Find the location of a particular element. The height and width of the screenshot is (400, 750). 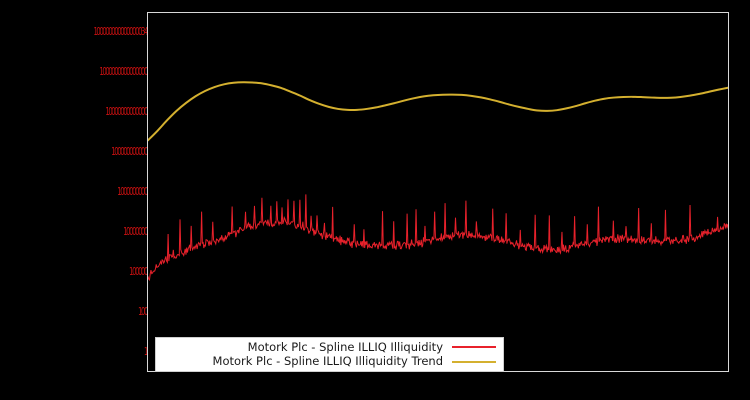

trend-line-series is located at coordinates (438, 111).